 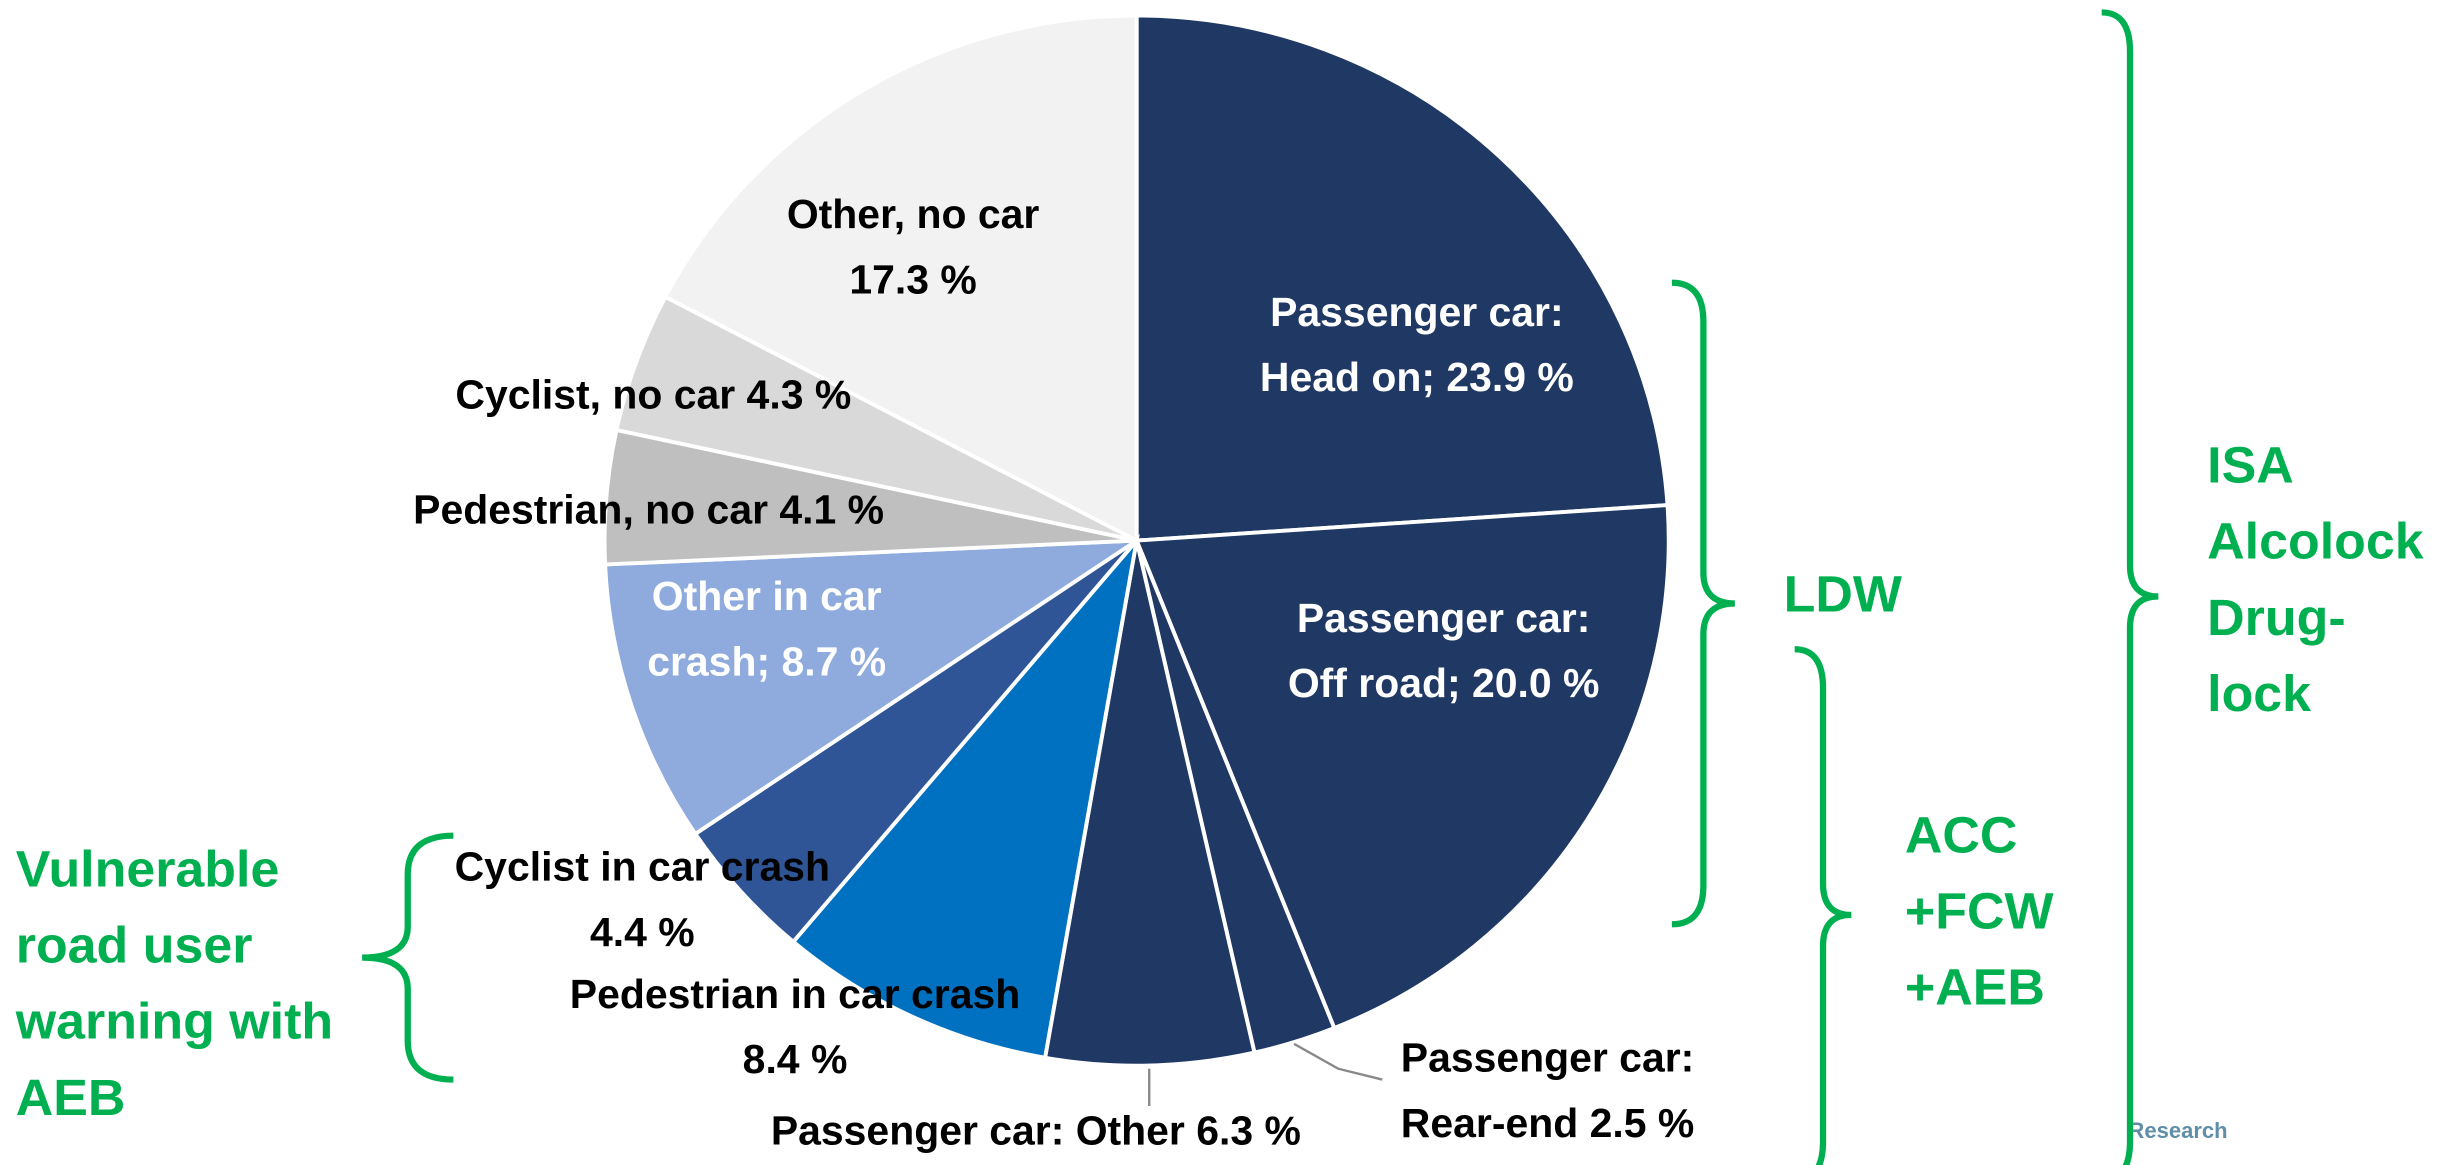 I want to click on annotation: +FCW, so click(x=1979, y=911).